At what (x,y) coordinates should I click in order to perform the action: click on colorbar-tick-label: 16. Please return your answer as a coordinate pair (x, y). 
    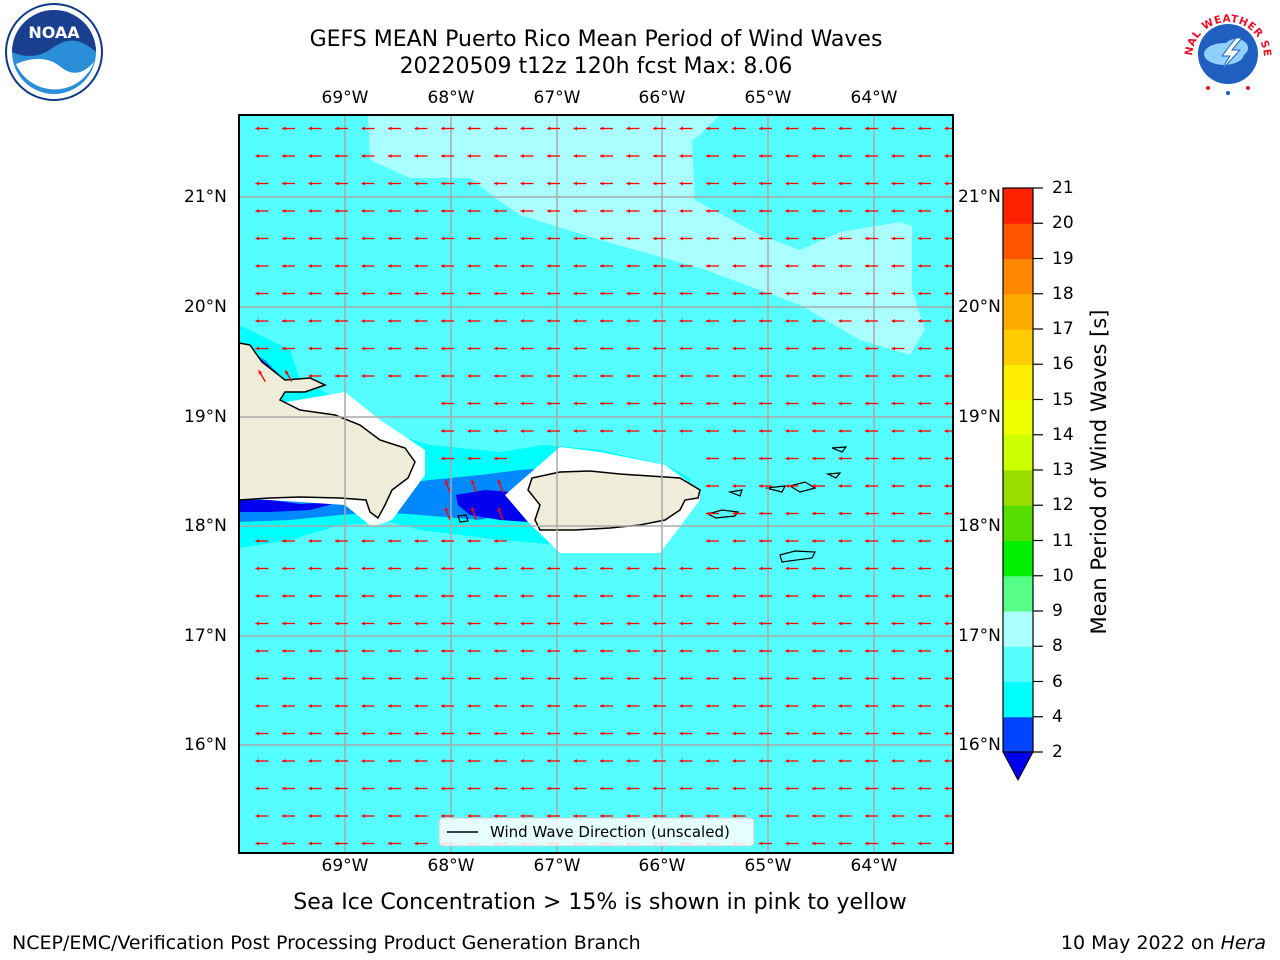
    Looking at the image, I should click on (1063, 364).